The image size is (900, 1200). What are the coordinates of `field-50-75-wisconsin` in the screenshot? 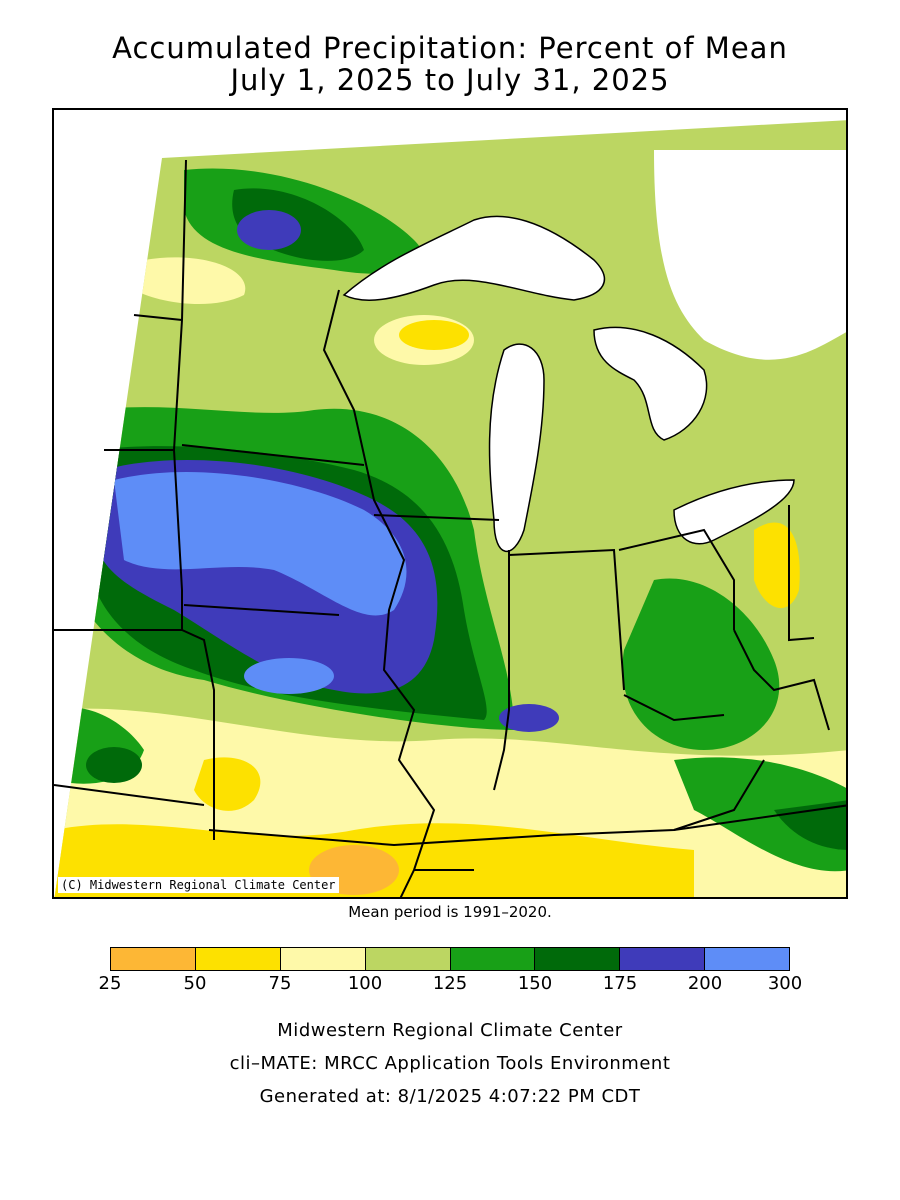 It's located at (434, 335).